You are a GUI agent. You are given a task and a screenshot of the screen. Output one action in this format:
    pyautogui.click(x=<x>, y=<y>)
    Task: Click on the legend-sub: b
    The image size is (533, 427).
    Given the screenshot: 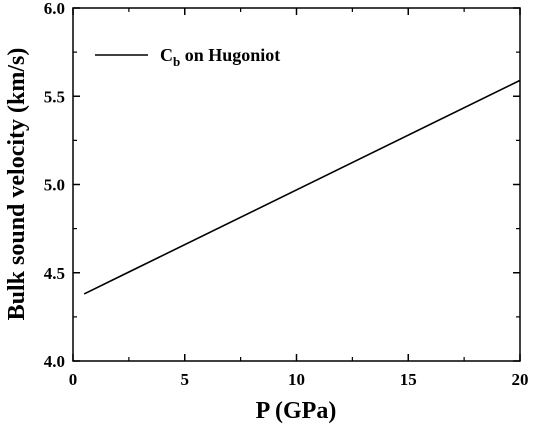 What is the action you would take?
    pyautogui.click(x=176, y=61)
    